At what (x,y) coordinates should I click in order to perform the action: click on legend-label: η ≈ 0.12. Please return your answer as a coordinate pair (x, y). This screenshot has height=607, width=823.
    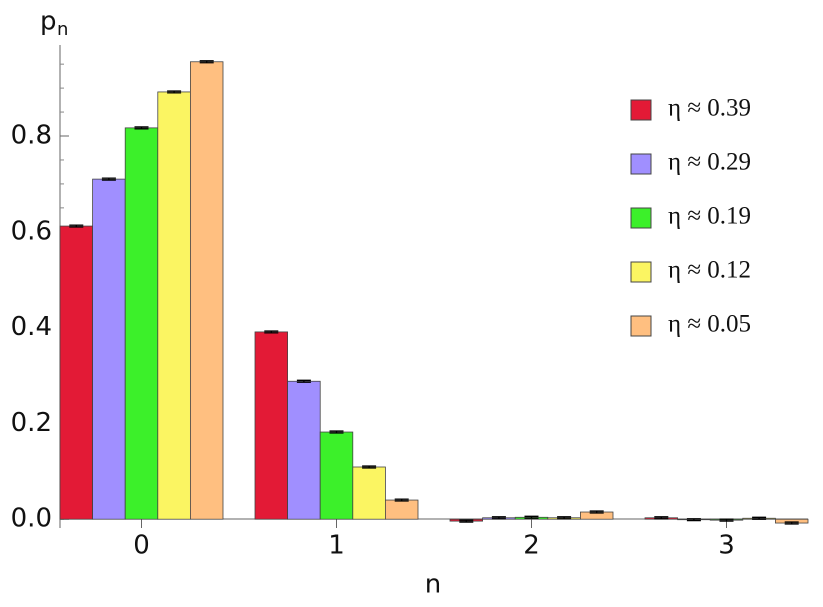
    Looking at the image, I should click on (709, 270).